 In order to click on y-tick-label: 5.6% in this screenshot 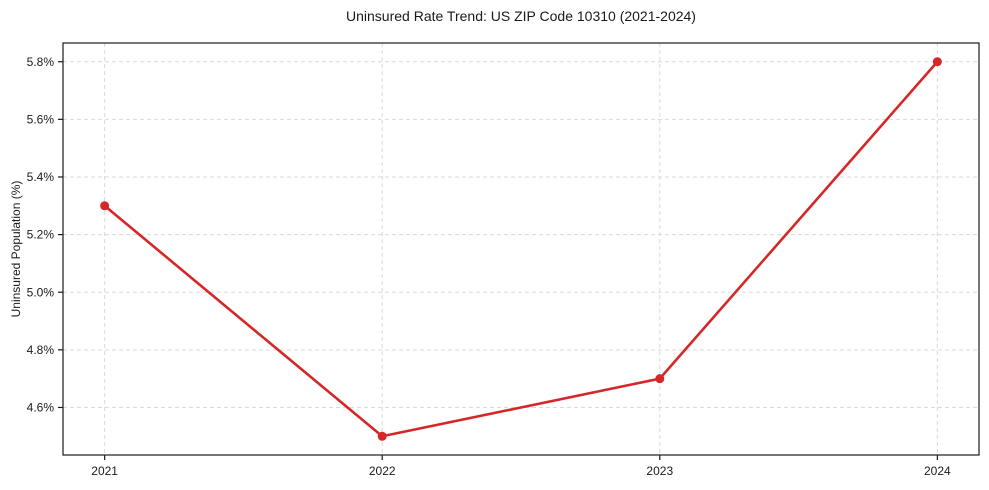, I will do `click(41, 119)`.